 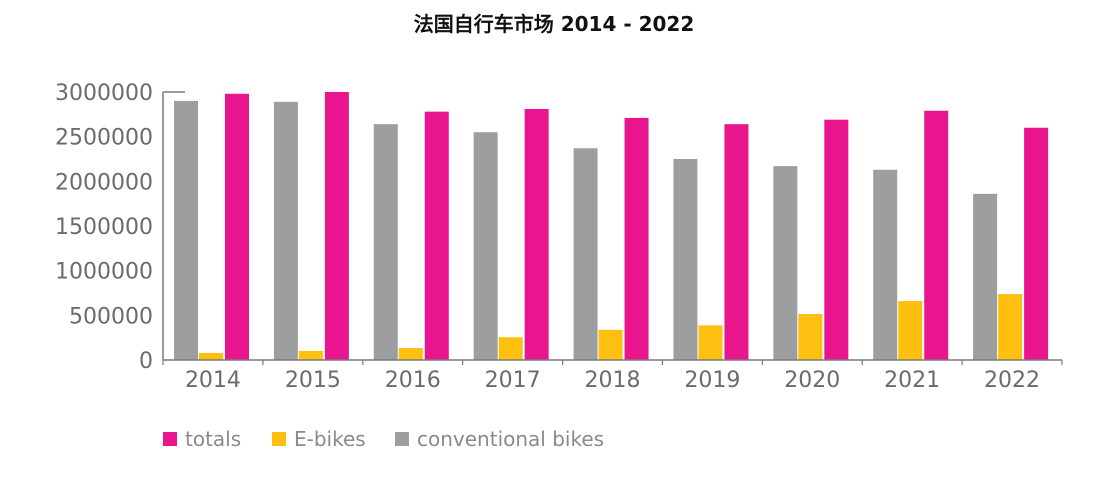 I want to click on x-tick-label: 2015, so click(x=313, y=380).